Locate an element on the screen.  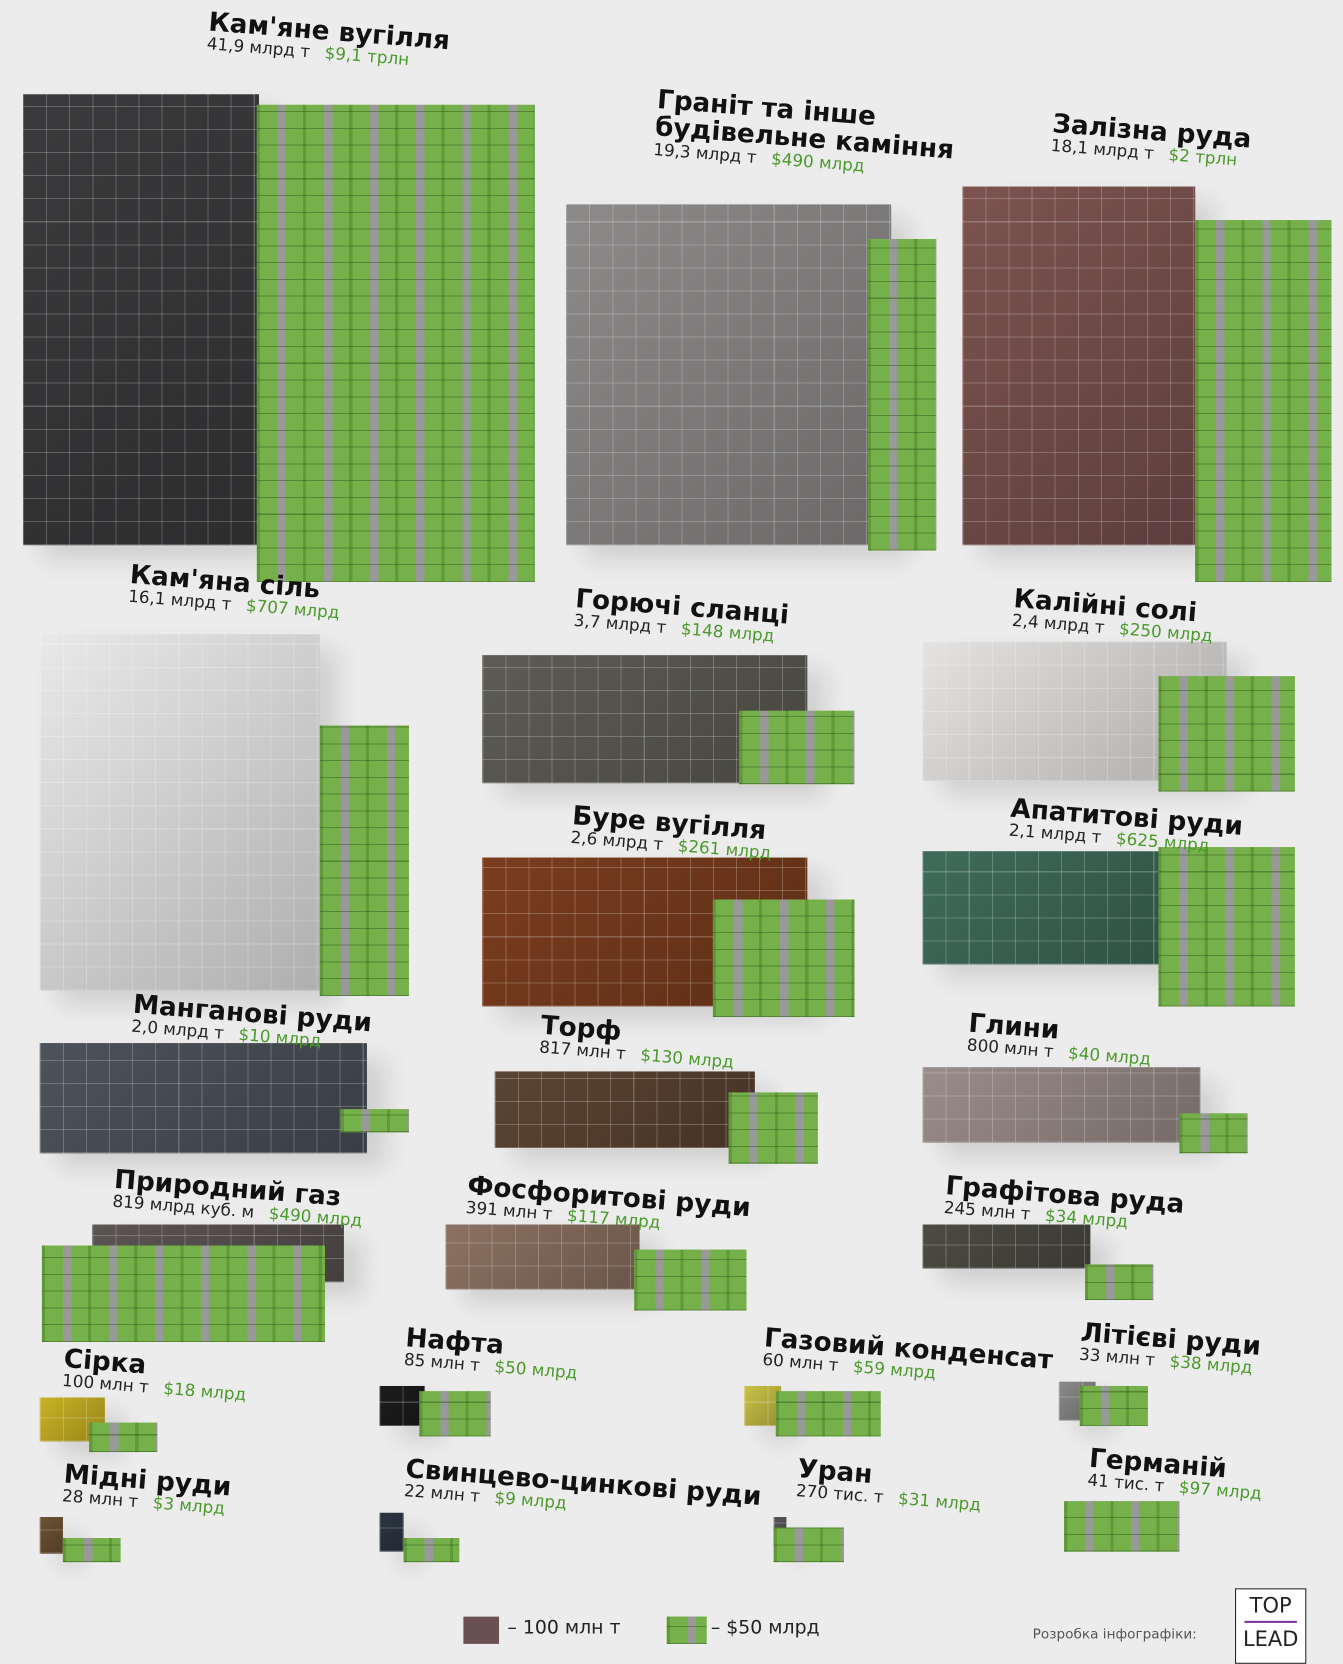
item-title: Сірка 100 млн т $18 млрд is located at coordinates (154, 1374).